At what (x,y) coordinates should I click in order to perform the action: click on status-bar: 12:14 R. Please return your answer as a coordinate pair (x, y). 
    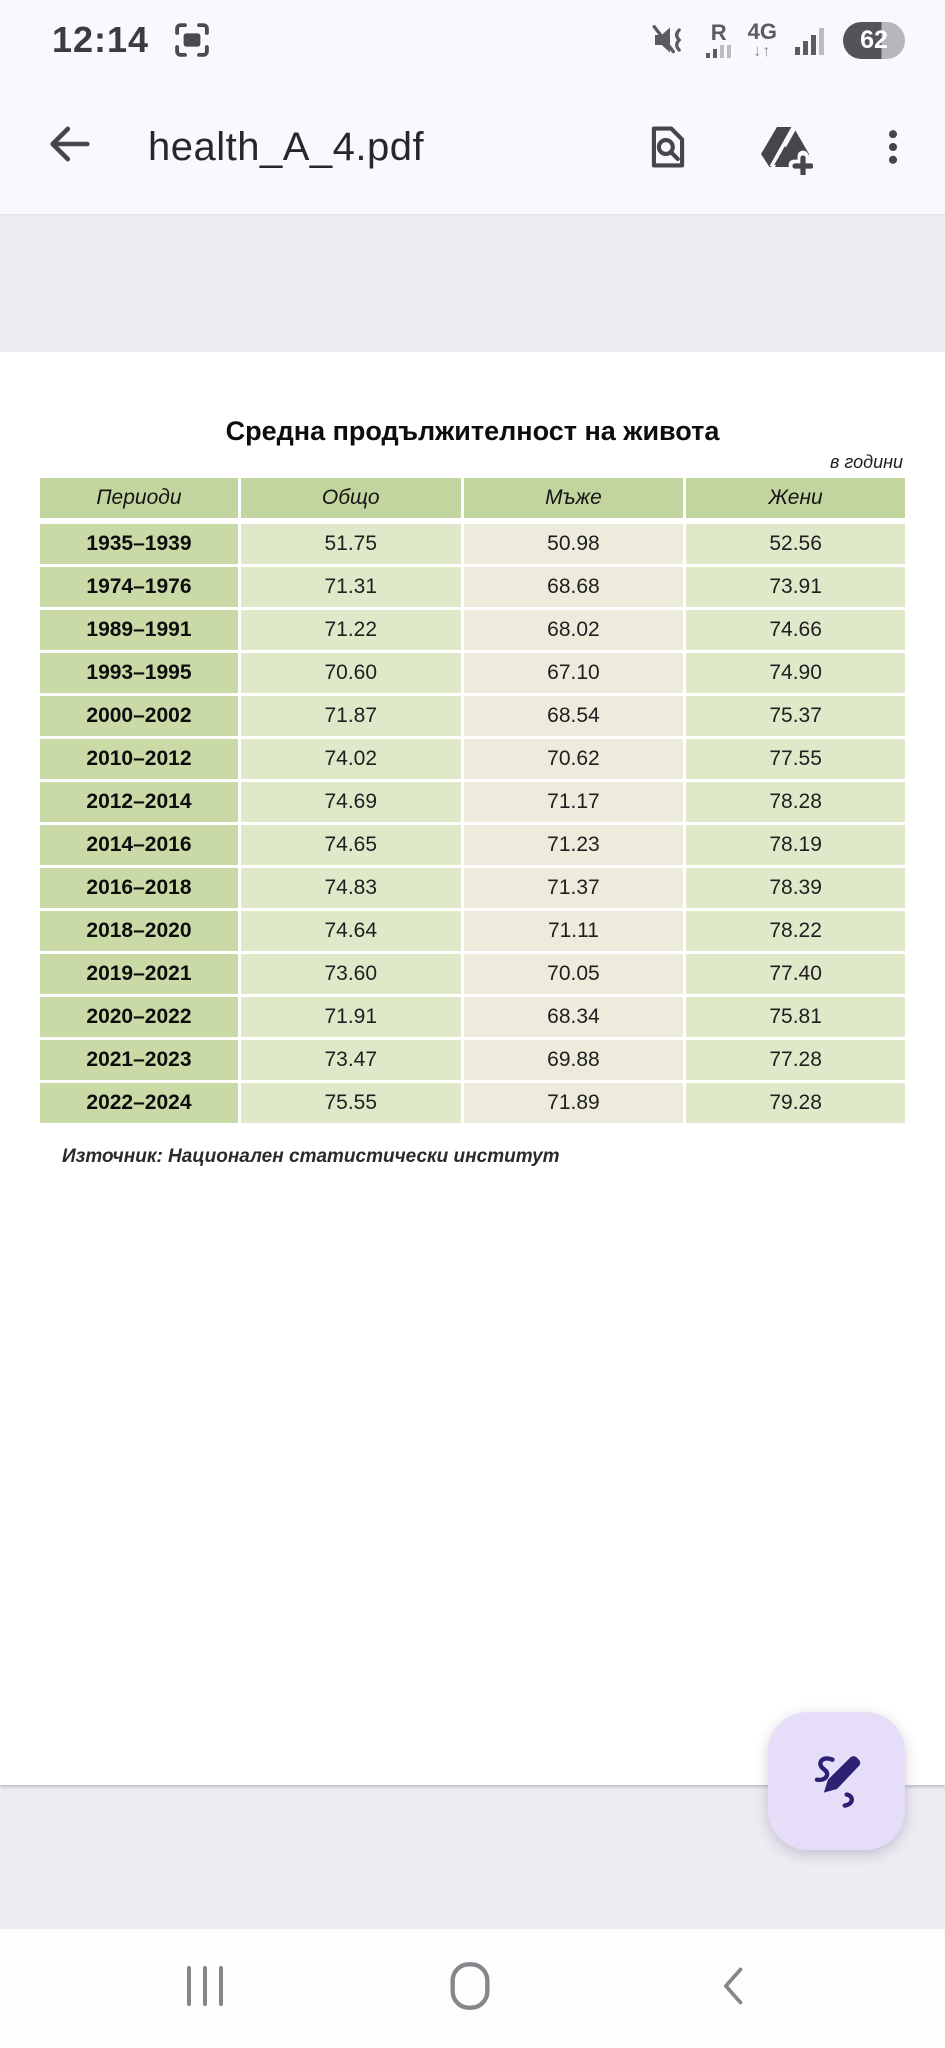
    Looking at the image, I should click on (472, 40).